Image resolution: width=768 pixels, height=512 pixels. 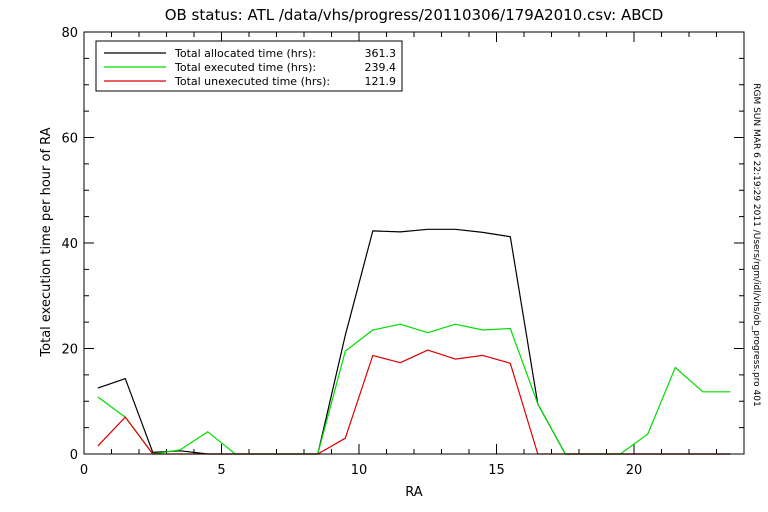 What do you see at coordinates (381, 53) in the screenshot?
I see `legend-total-allocated: 361.3` at bounding box center [381, 53].